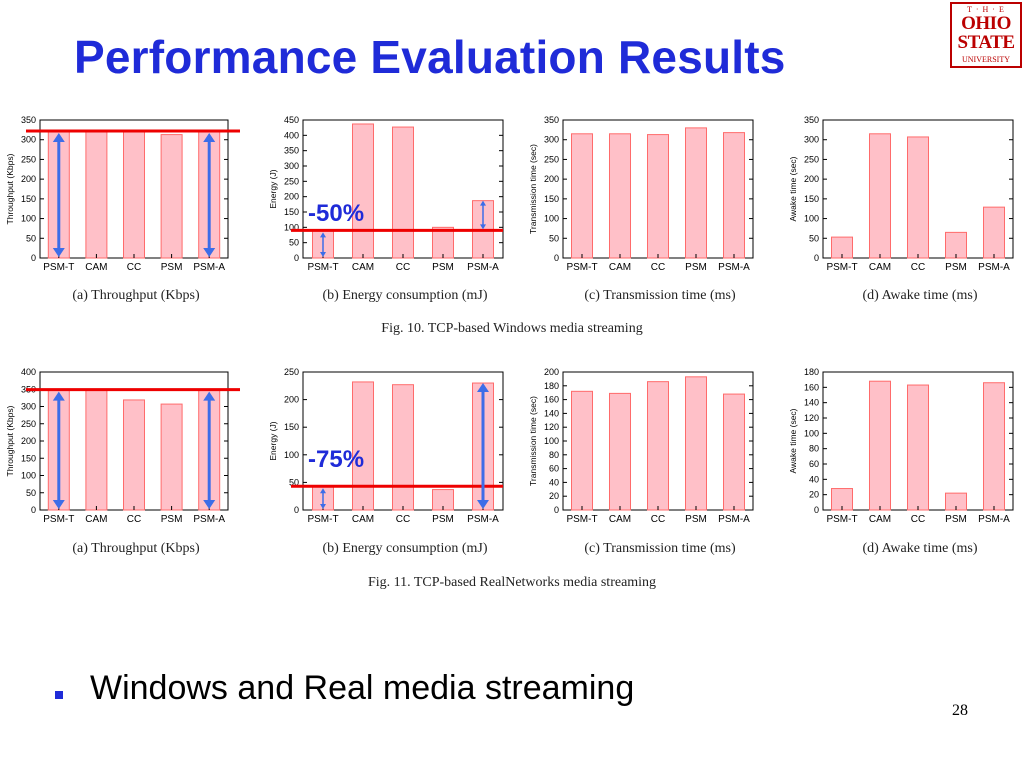 The image size is (1024, 768). Describe the element at coordinates (291, 400) in the screenshot. I see `fig2-b-ytick-label: 200` at that location.